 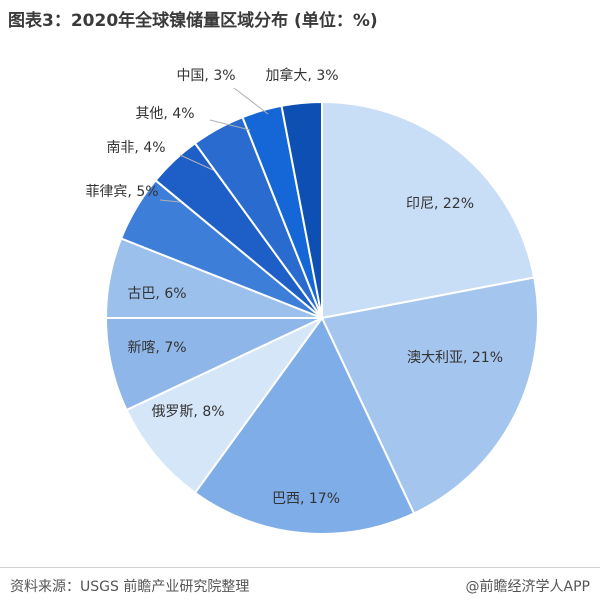 I want to click on leader-lines, so click(x=214, y=145).